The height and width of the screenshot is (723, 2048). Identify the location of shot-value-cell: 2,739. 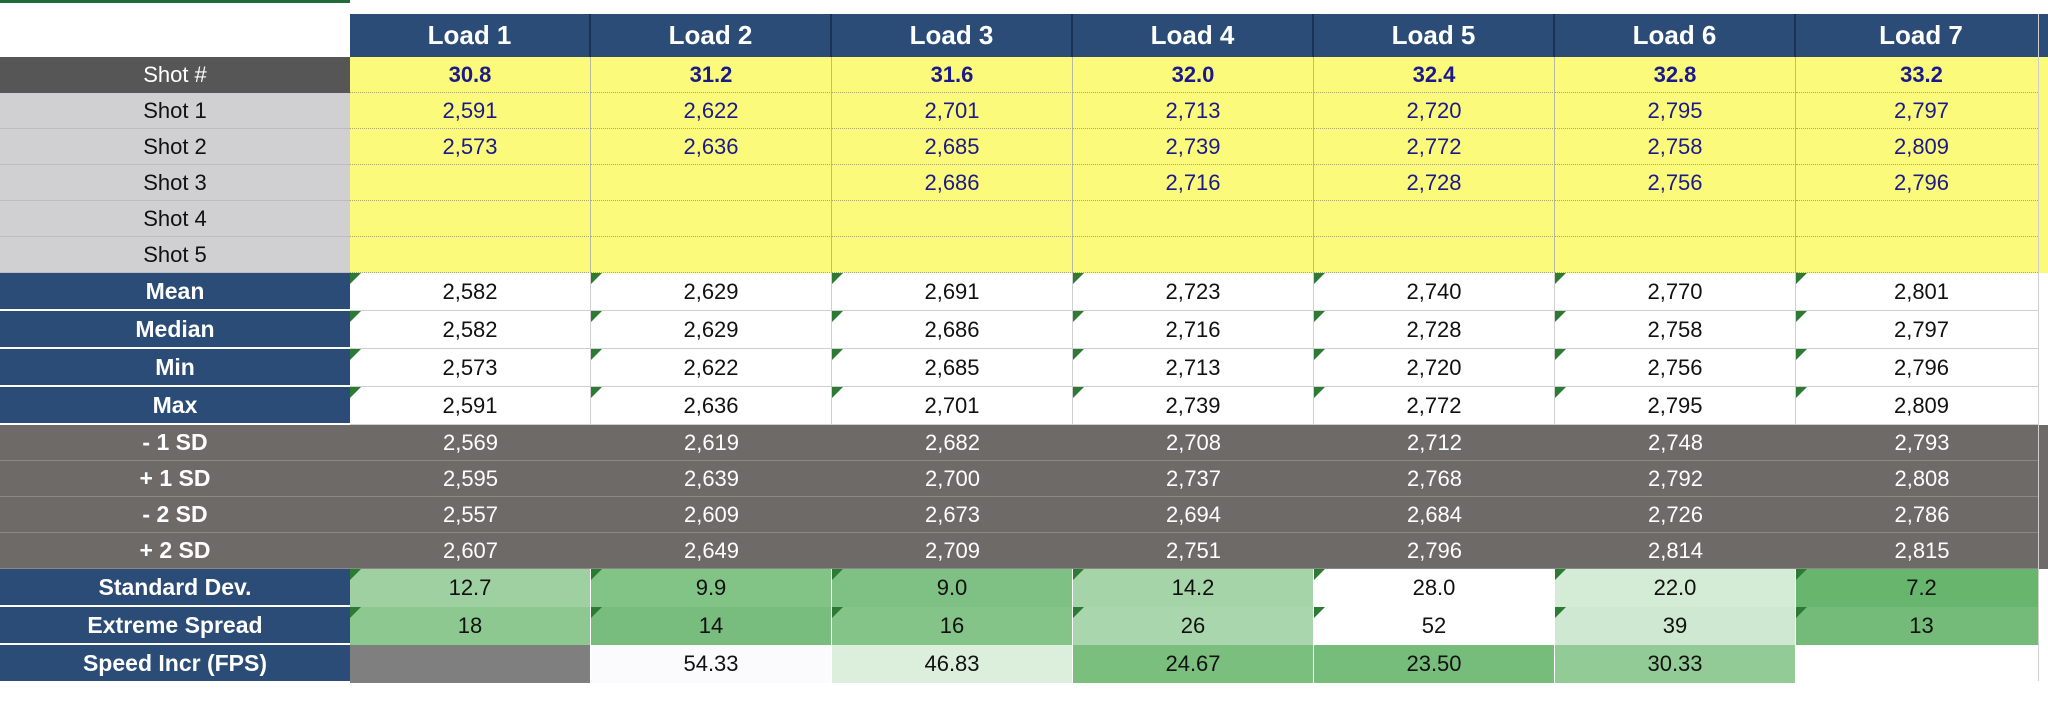
(1193, 147).